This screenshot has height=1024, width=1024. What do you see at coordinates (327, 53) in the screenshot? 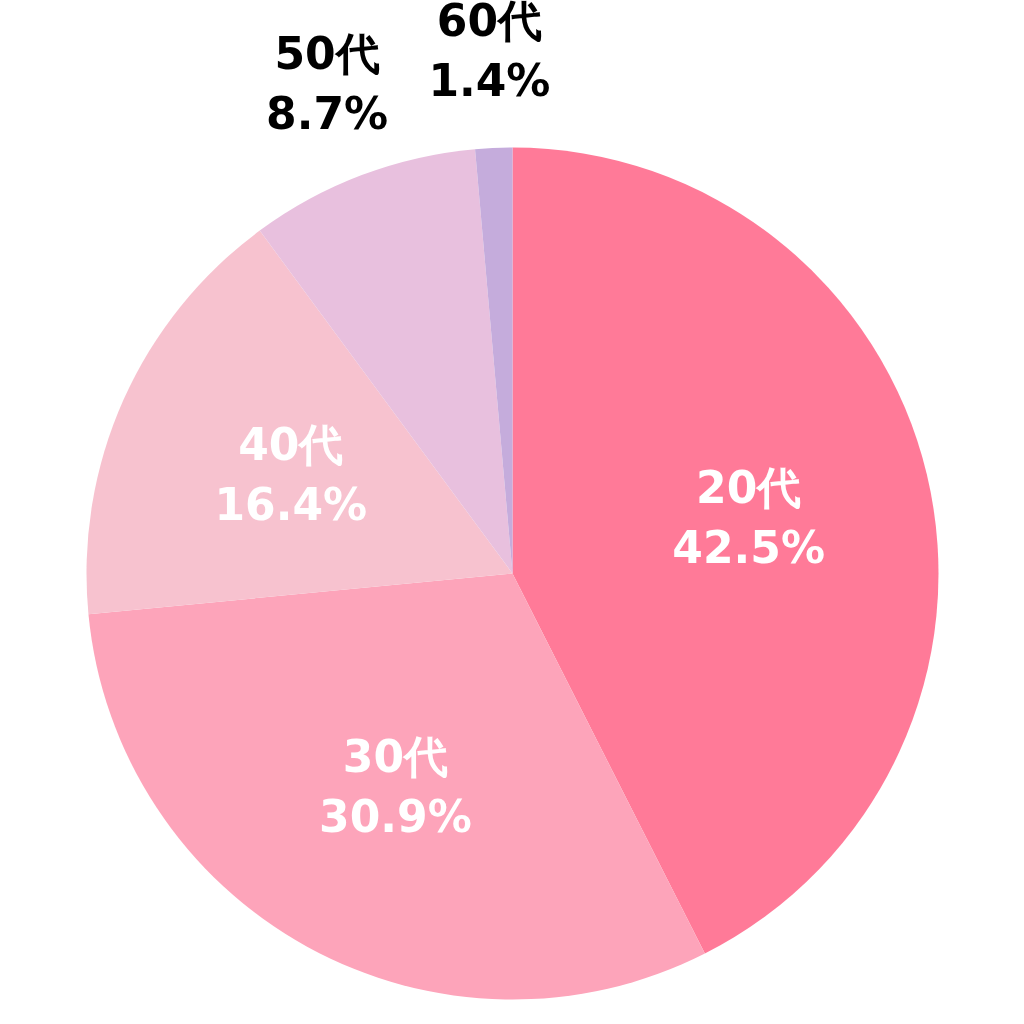
I see `slice-label: 50代` at bounding box center [327, 53].